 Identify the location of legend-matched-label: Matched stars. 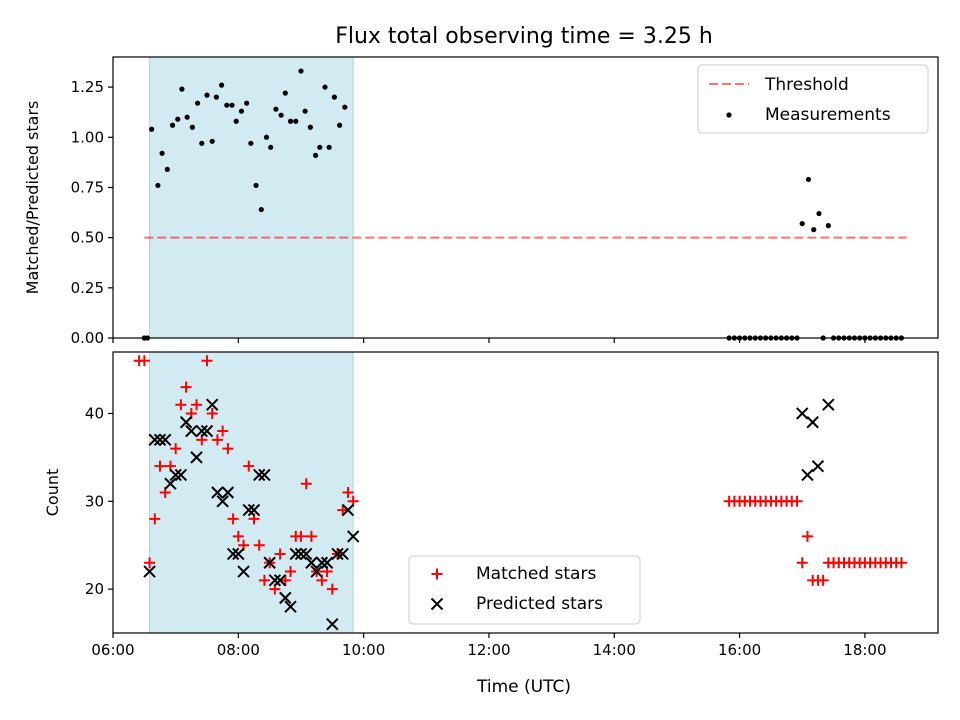
(536, 574).